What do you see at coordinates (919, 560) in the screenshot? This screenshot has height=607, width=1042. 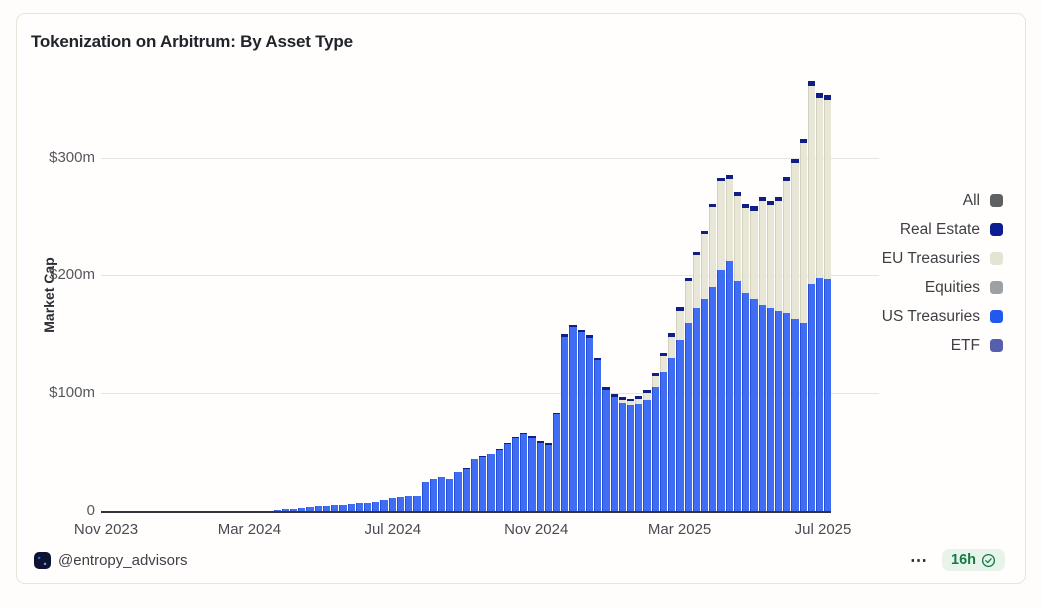 I see `more-menu-icon: ⋯` at bounding box center [919, 560].